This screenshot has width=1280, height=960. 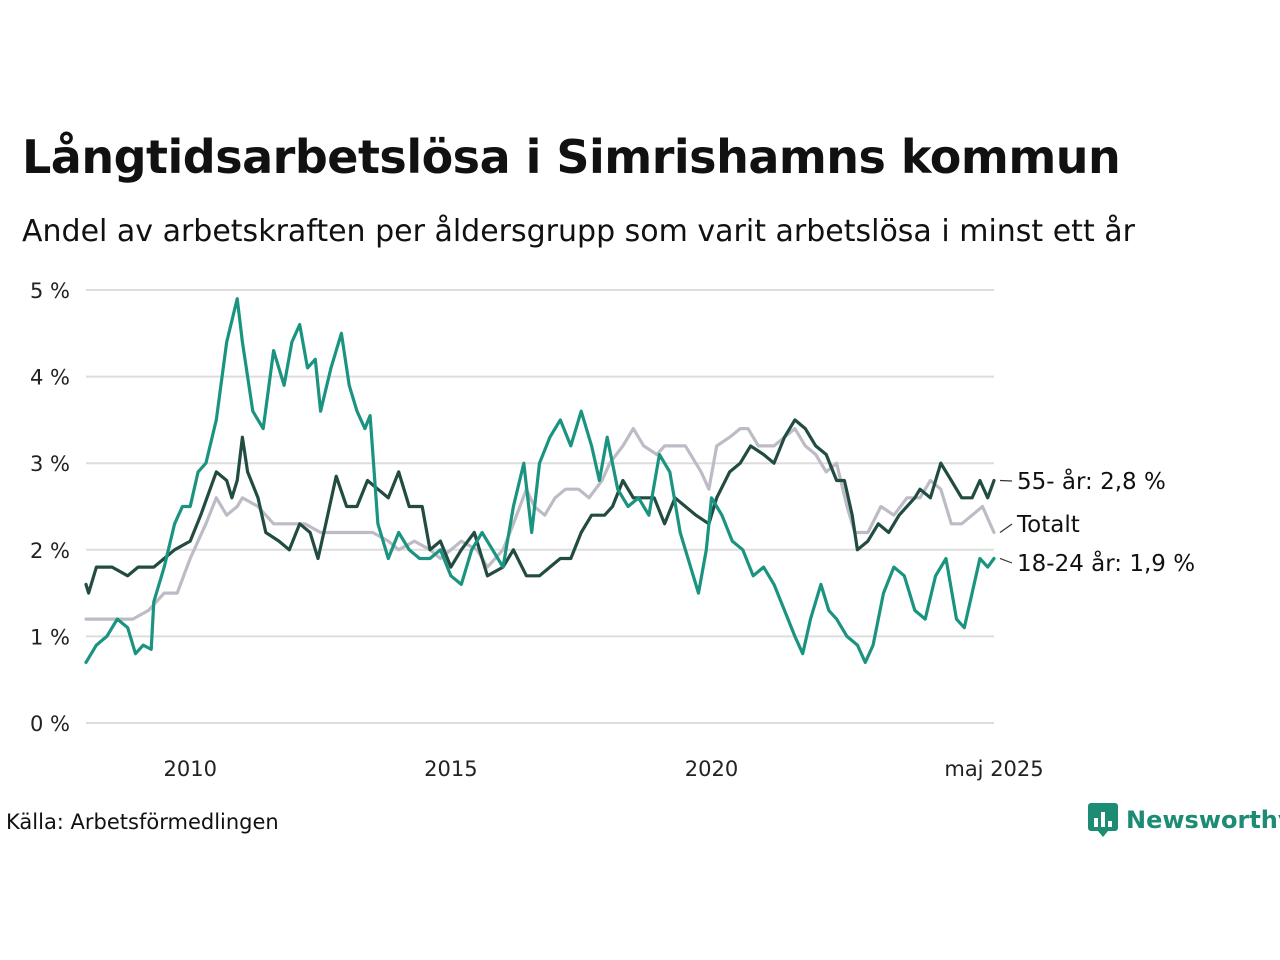 What do you see at coordinates (1103, 820) in the screenshot?
I see `newsworthy-chart-bubble-icon` at bounding box center [1103, 820].